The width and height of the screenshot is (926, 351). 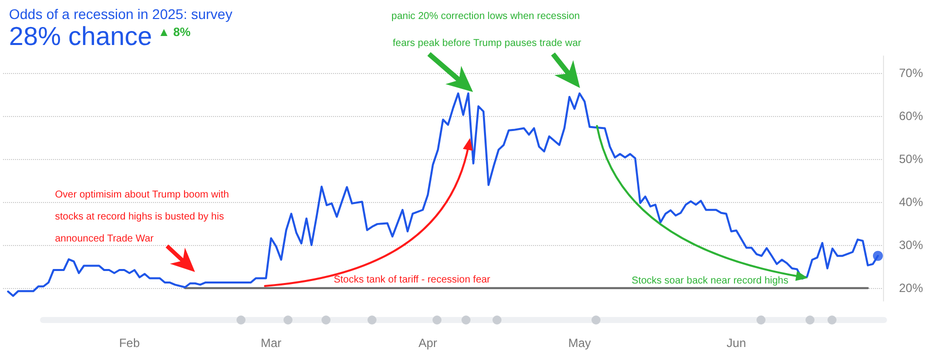 I want to click on x-tick-label: Mar, so click(x=271, y=343).